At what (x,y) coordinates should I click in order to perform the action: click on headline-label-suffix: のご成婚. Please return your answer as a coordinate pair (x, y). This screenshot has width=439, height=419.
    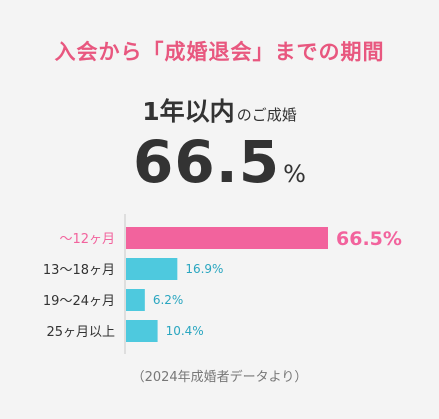
    Looking at the image, I should click on (266, 115).